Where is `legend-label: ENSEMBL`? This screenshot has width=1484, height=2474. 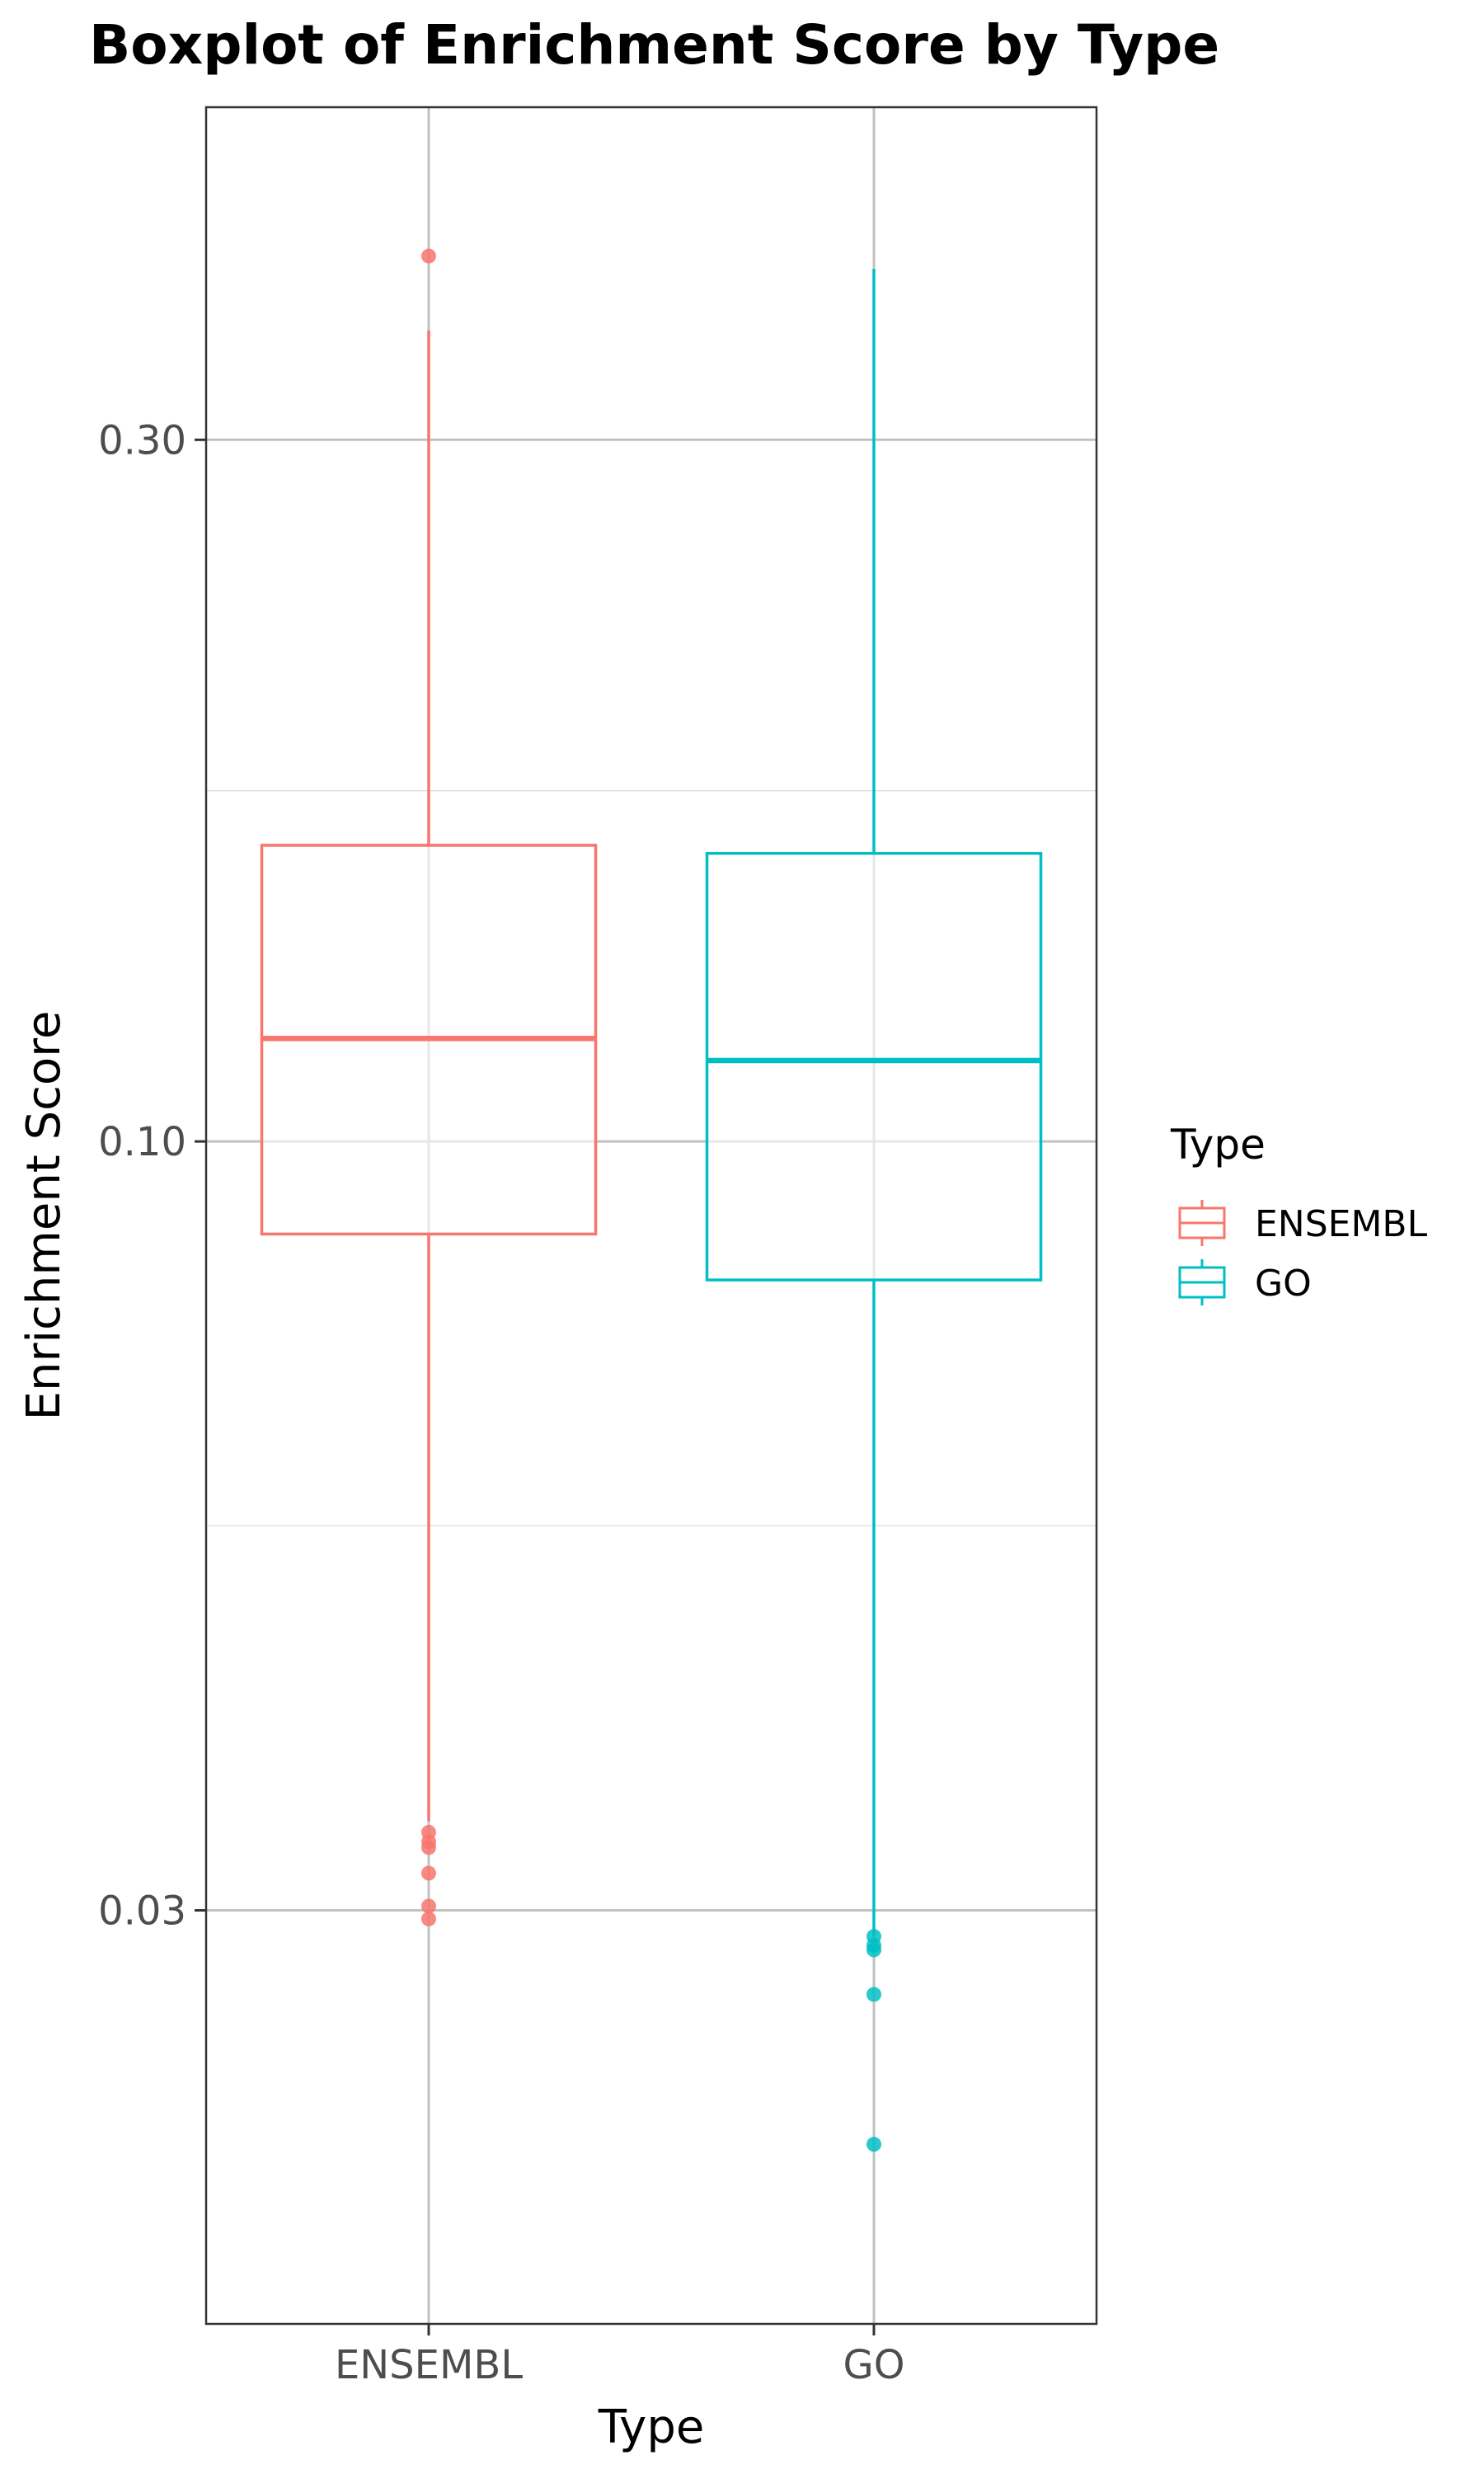
legend-label: ENSEMBL is located at coordinates (1341, 1224).